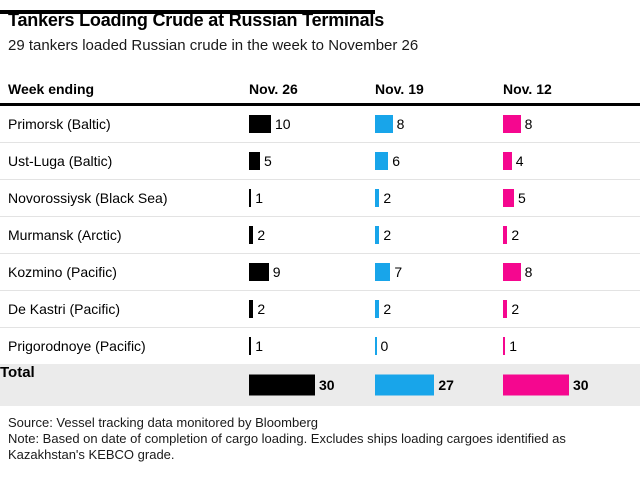 The height and width of the screenshot is (480, 640). I want to click on bar-value-label: 10, so click(283, 124).